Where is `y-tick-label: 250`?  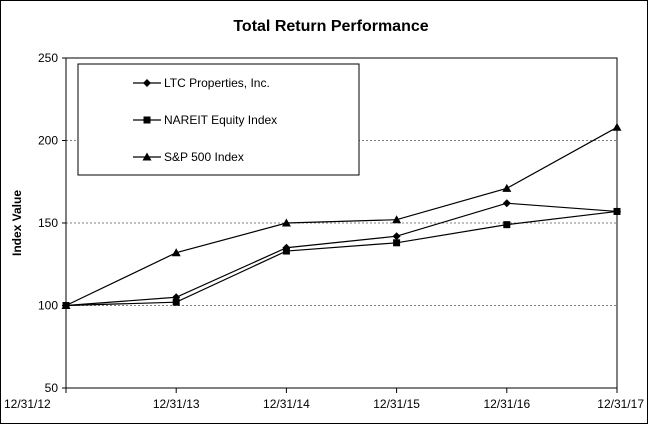 y-tick-label: 250 is located at coordinates (48, 58).